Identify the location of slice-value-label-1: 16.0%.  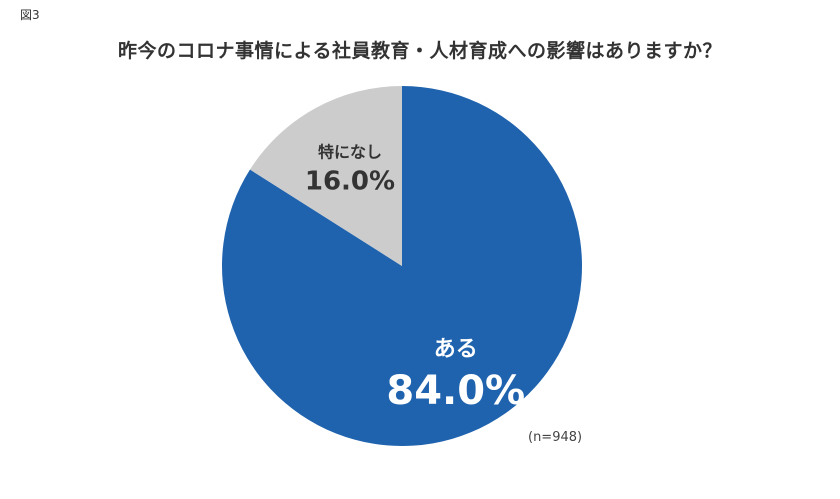
(350, 181).